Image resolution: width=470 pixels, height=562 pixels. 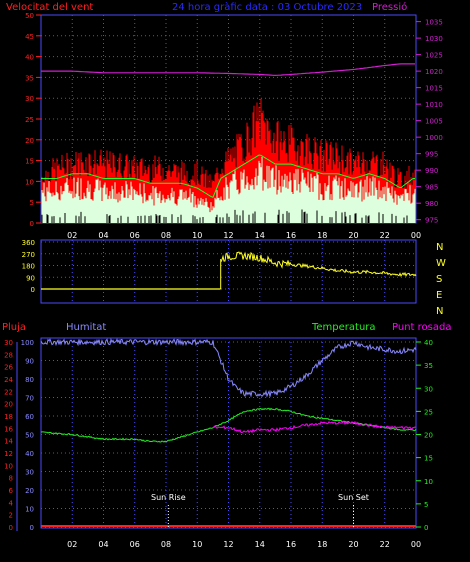 I want to click on wind-speed-tick-label: 45, so click(x=29, y=37).